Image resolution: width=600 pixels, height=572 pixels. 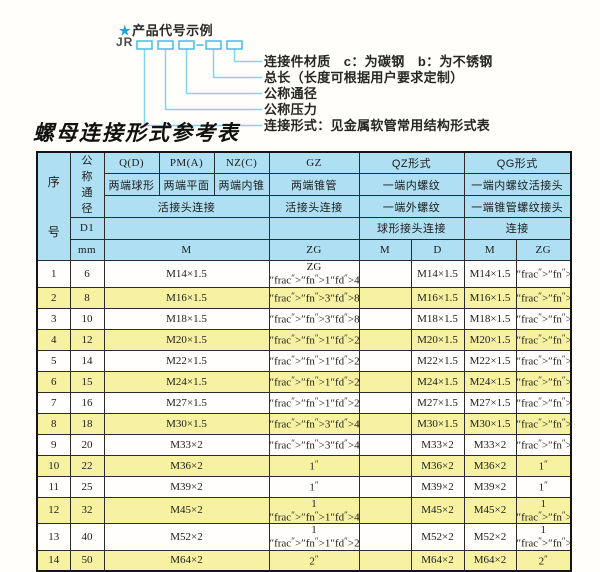 I want to click on cell-qz-d: M52×2, so click(x=437, y=537).